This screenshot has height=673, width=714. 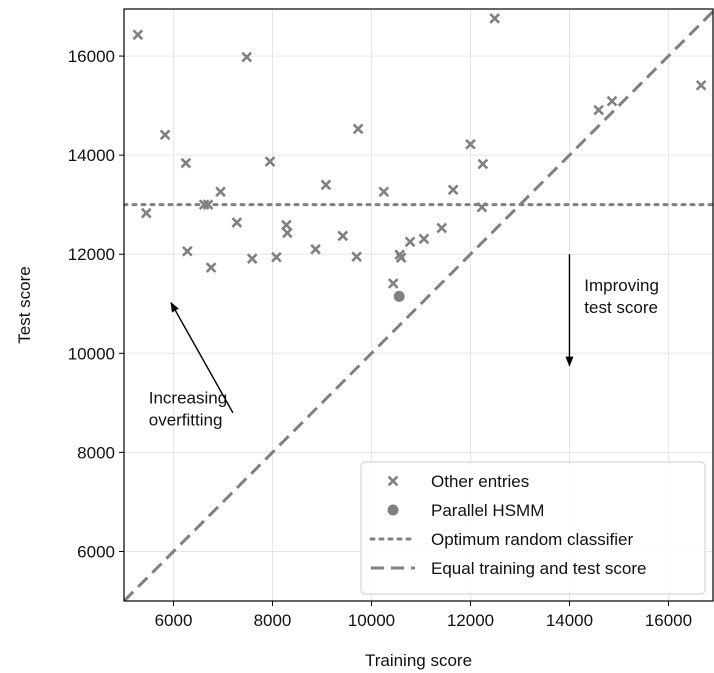 What do you see at coordinates (188, 397) in the screenshot?
I see `annotation-text: Increasing` at bounding box center [188, 397].